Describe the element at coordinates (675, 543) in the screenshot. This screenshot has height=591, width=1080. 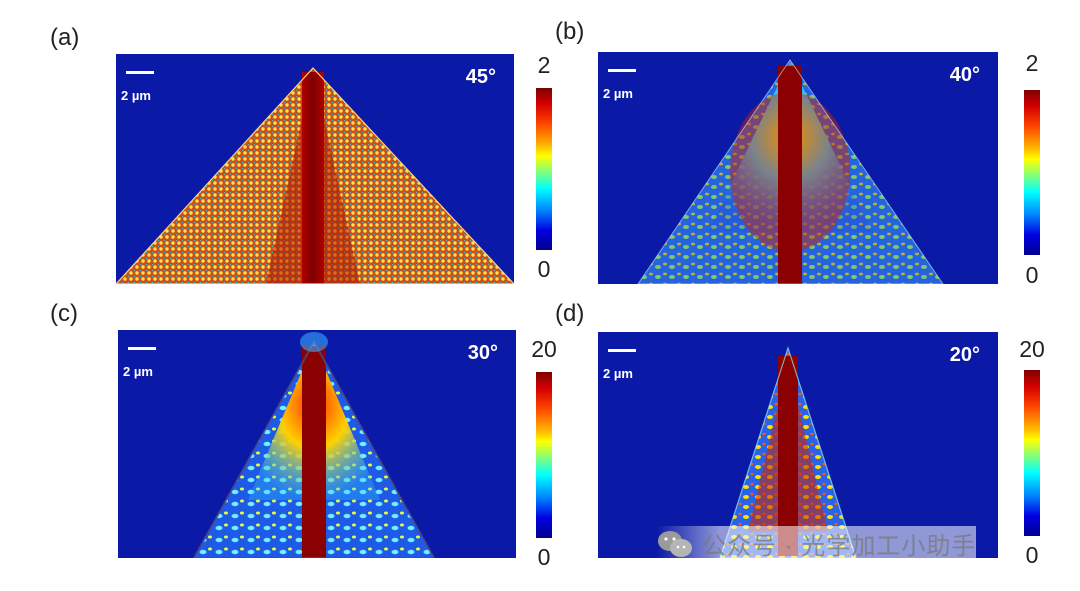
I see `wechat-icon` at that location.